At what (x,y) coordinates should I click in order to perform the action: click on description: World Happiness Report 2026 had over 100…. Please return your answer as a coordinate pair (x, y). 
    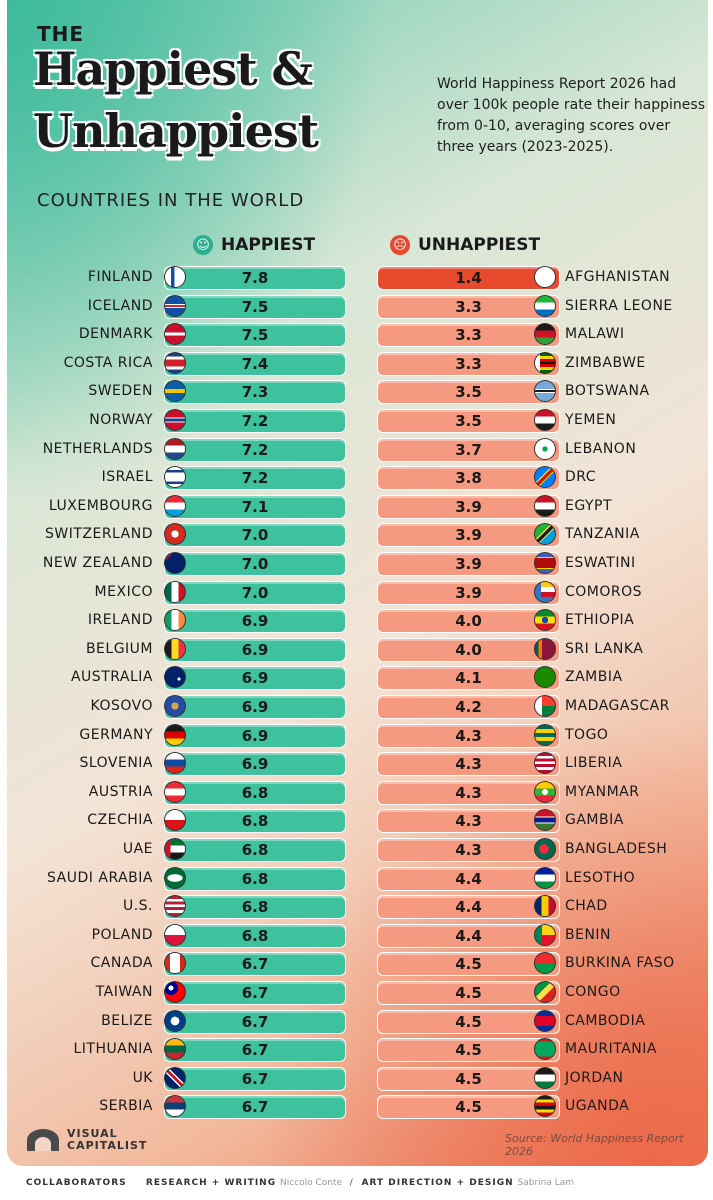
    Looking at the image, I should click on (571, 115).